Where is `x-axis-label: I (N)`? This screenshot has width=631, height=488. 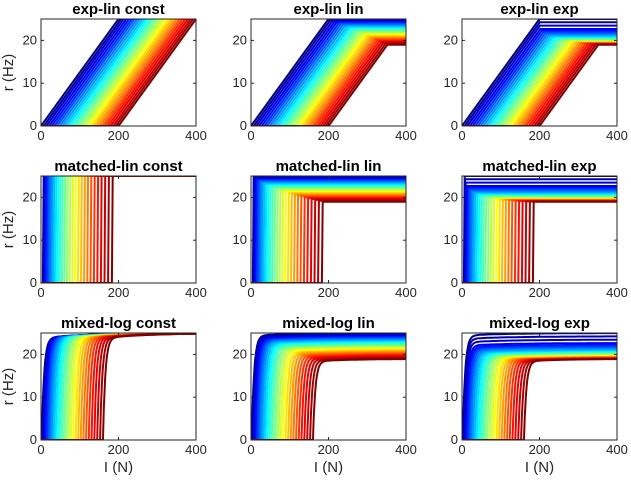
x-axis-label: I (N) is located at coordinates (539, 467).